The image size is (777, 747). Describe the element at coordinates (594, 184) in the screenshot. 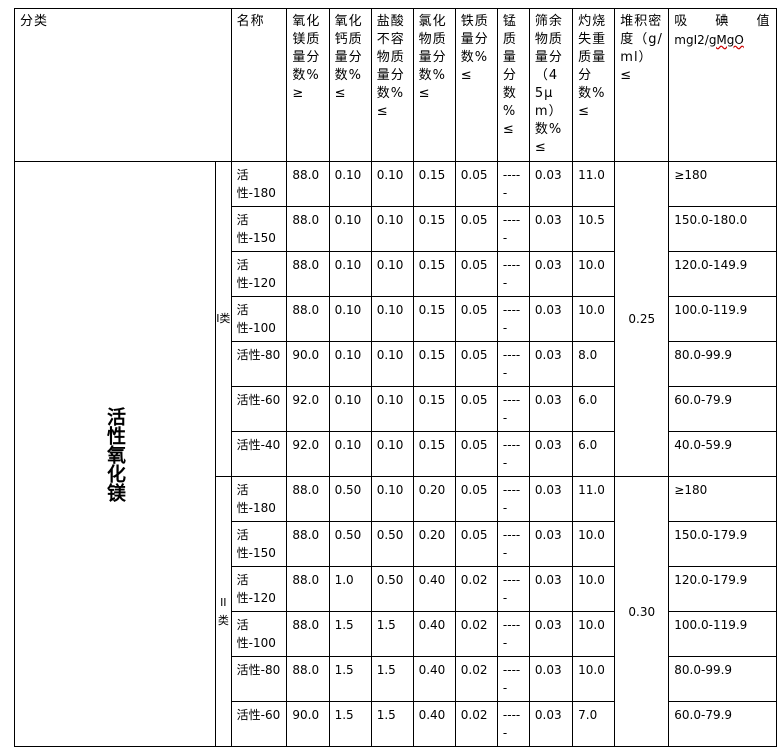

I see `cell-ignition-loss: 11.0` at that location.